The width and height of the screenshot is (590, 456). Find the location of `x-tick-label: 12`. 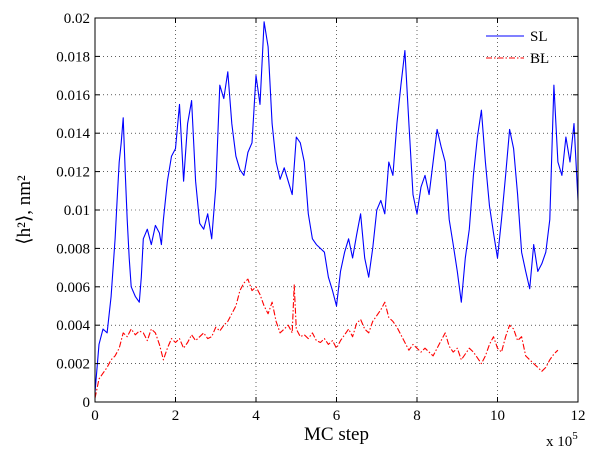

x-tick-label: 12 is located at coordinates (578, 416).